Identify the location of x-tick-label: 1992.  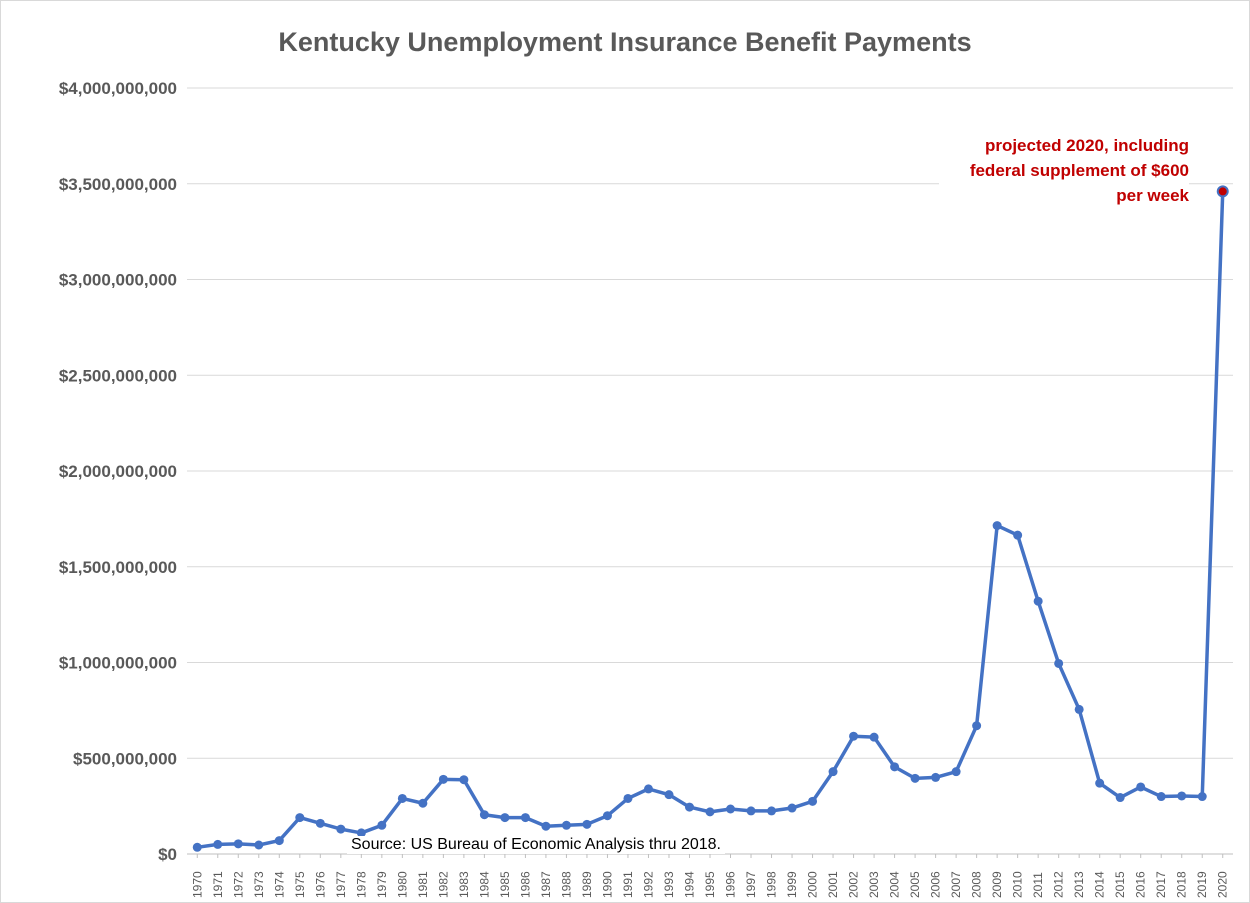
(648, 884).